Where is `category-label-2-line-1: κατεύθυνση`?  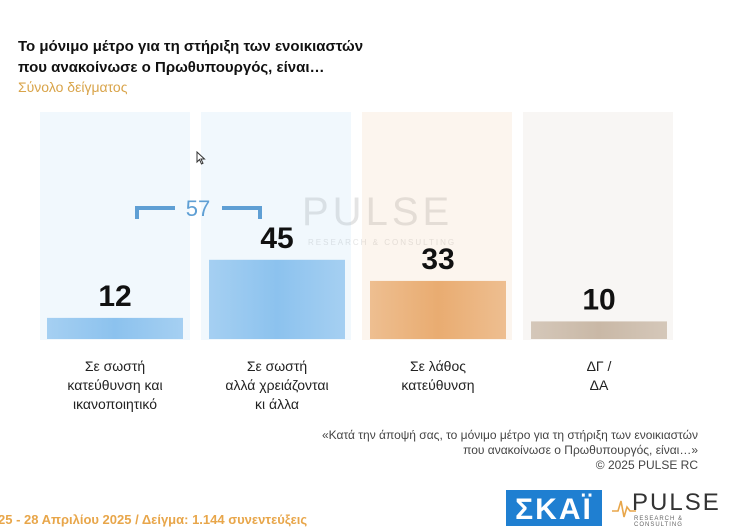
category-label-2-line-1: κατεύθυνση is located at coordinates (438, 385).